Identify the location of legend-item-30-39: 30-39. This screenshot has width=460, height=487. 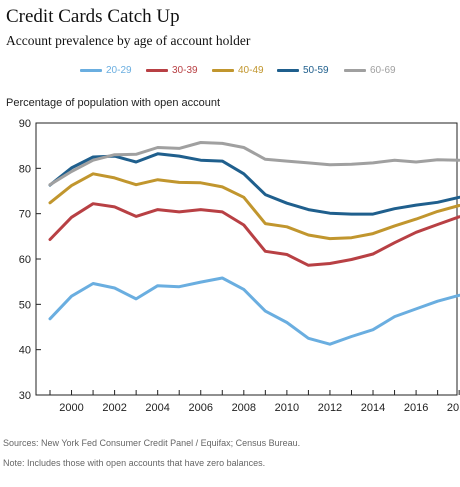
(172, 70).